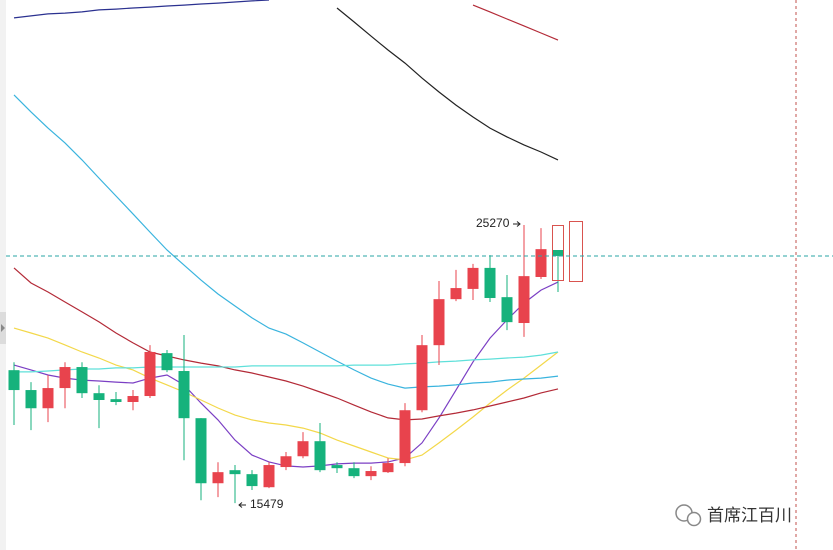 The width and height of the screenshot is (833, 550). I want to click on watermark-icon, so click(688, 515).